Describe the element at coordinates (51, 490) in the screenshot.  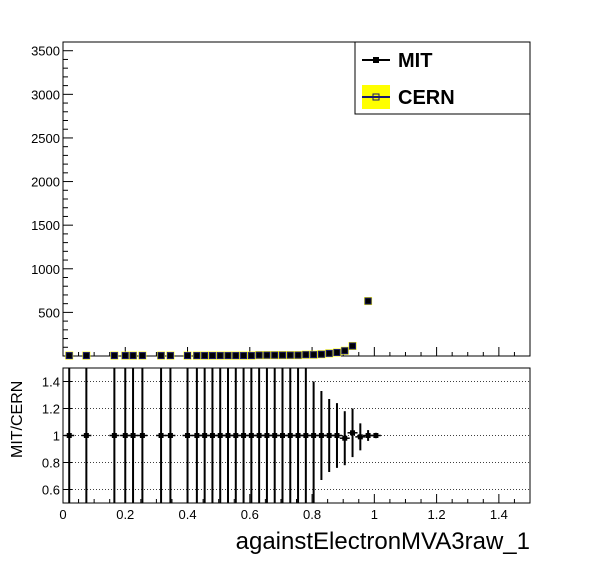
I see `ratio-y-tick-label: 0.6` at that location.